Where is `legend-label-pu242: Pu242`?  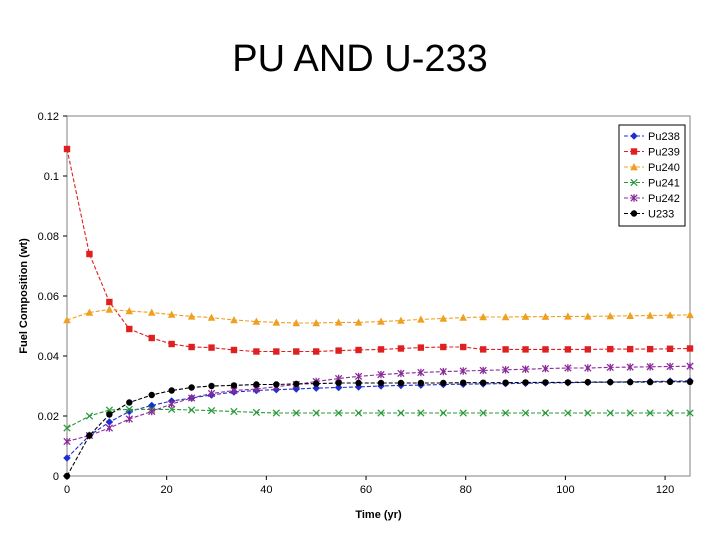 legend-label-pu242: Pu242 is located at coordinates (664, 199).